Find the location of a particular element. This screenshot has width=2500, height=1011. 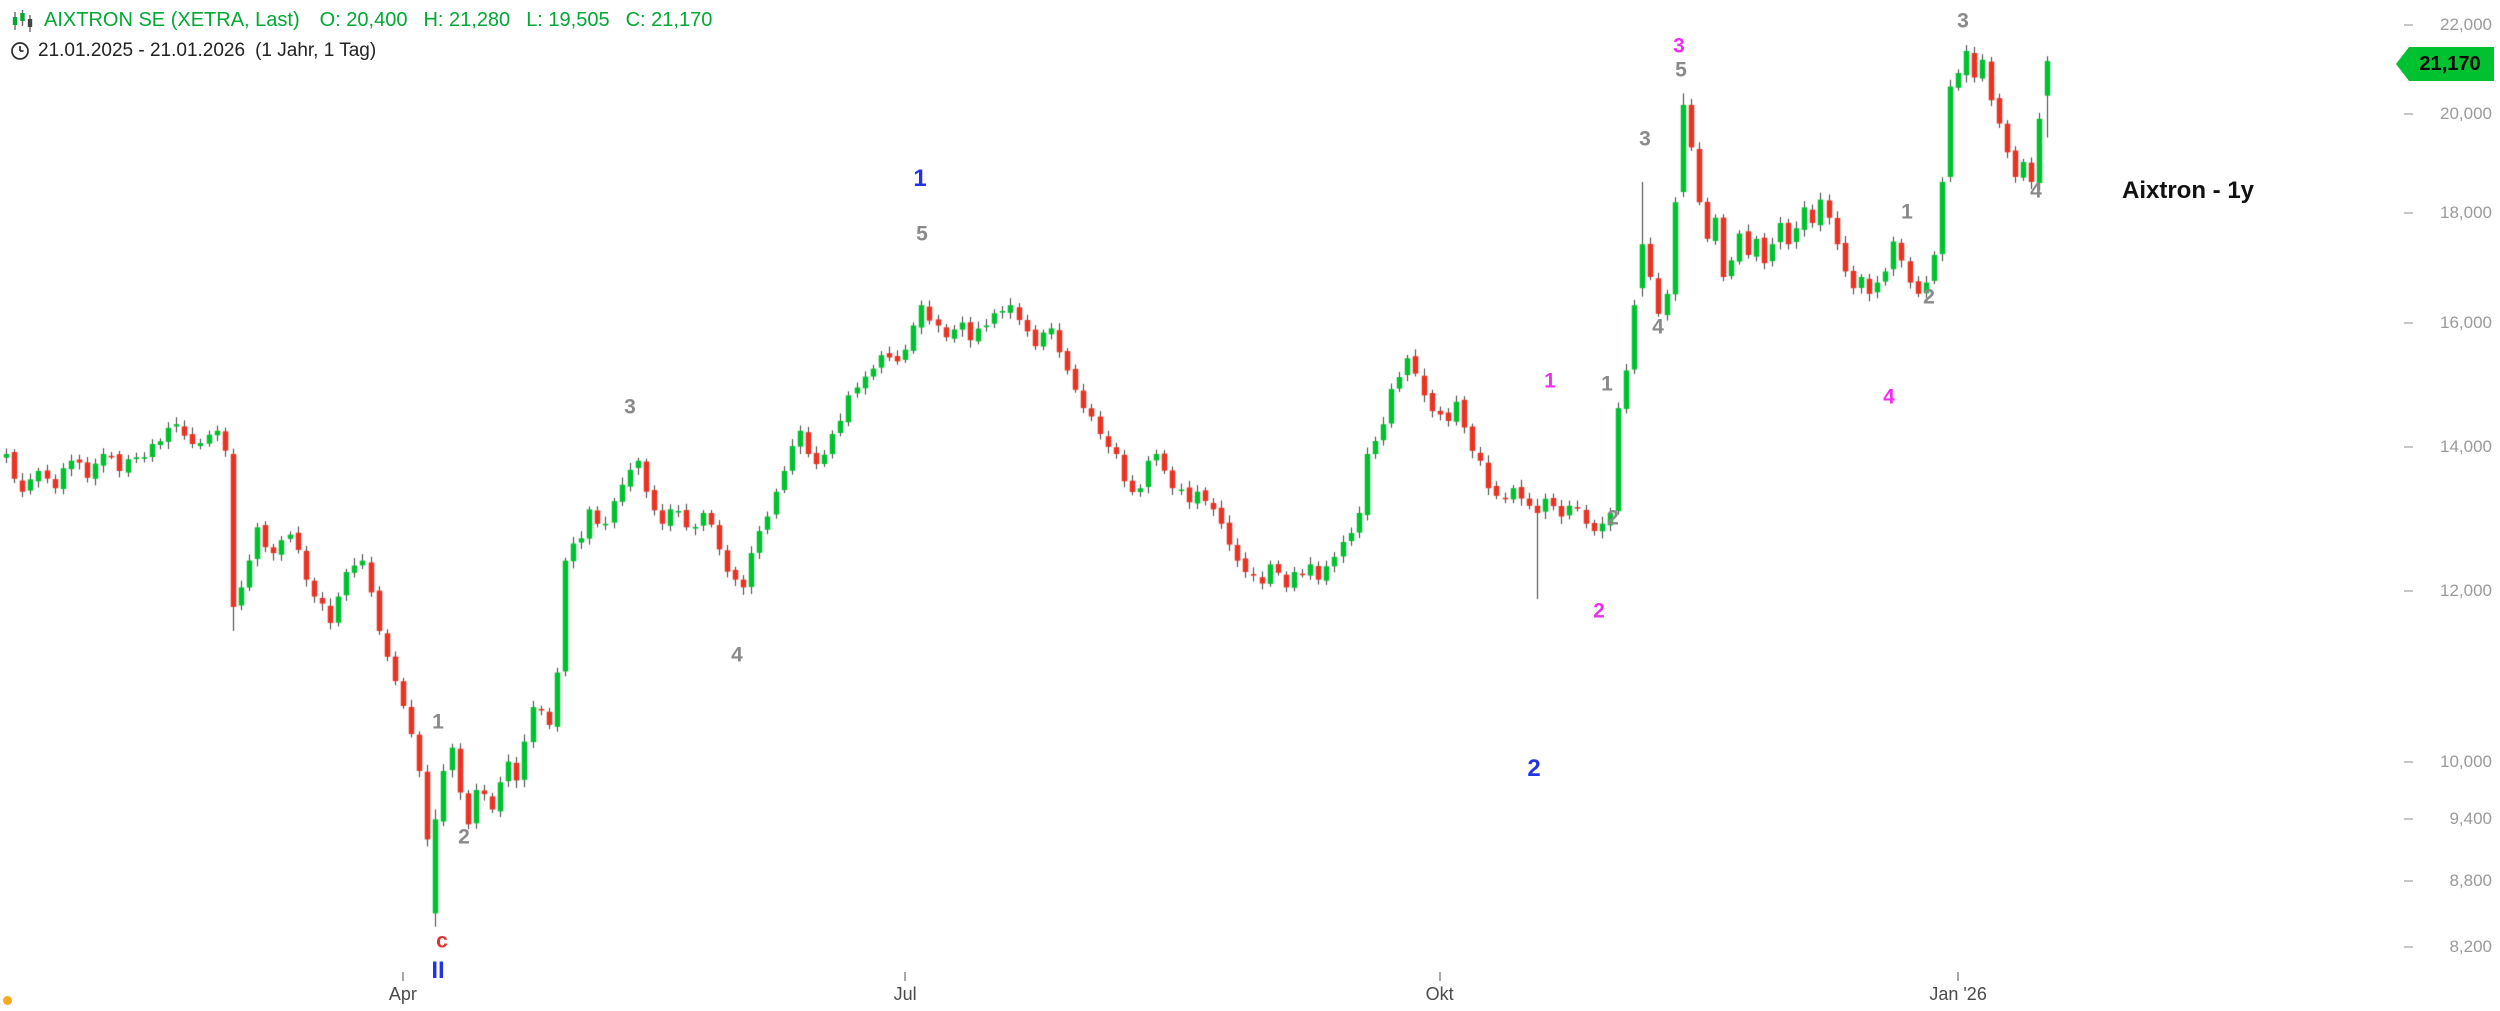

high-value: H: 21,280 is located at coordinates (467, 20).